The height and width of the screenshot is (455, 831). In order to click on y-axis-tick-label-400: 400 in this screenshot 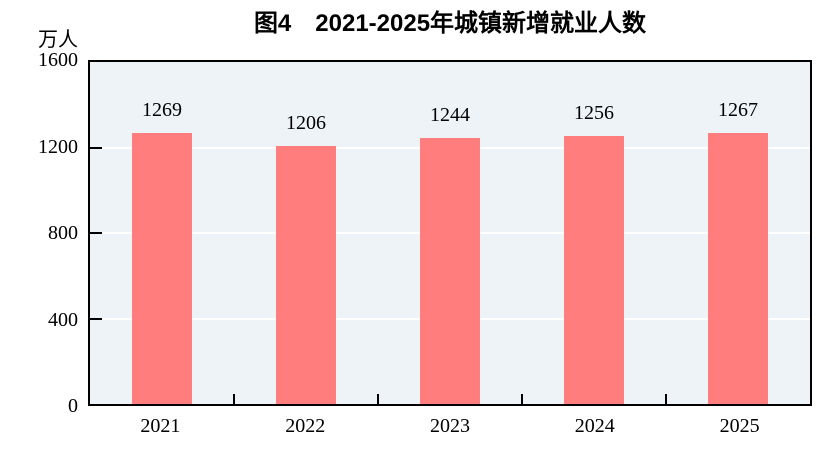, I will do `click(63, 319)`.